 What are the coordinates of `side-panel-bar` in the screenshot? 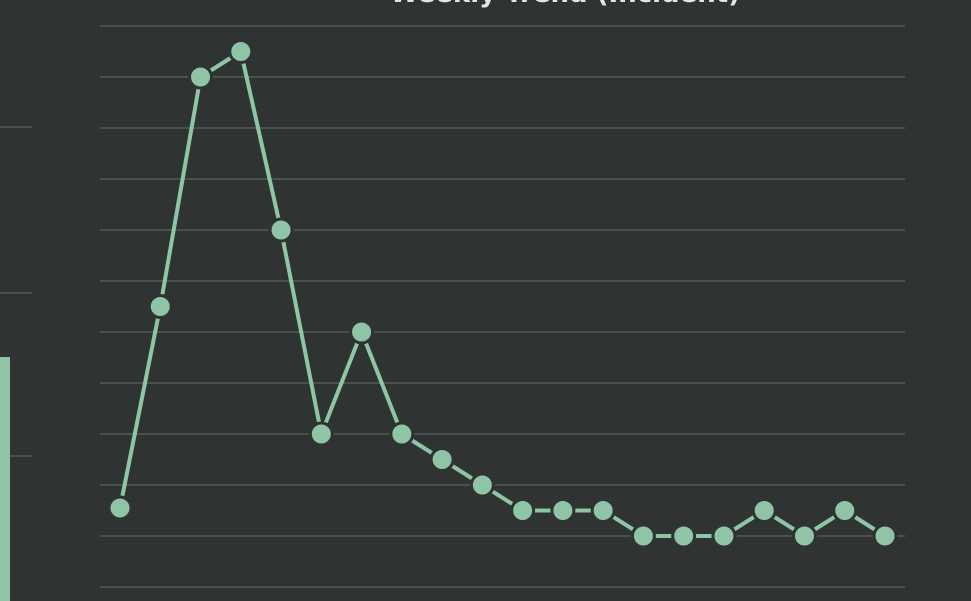 It's located at (5, 479).